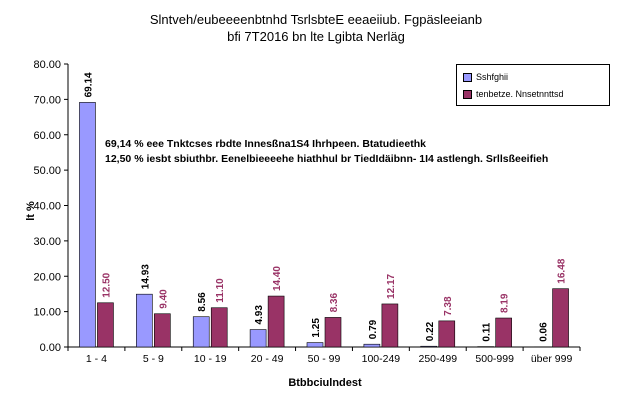  What do you see at coordinates (381, 359) in the screenshot?
I see `x-tick-label: 100-249` at bounding box center [381, 359].